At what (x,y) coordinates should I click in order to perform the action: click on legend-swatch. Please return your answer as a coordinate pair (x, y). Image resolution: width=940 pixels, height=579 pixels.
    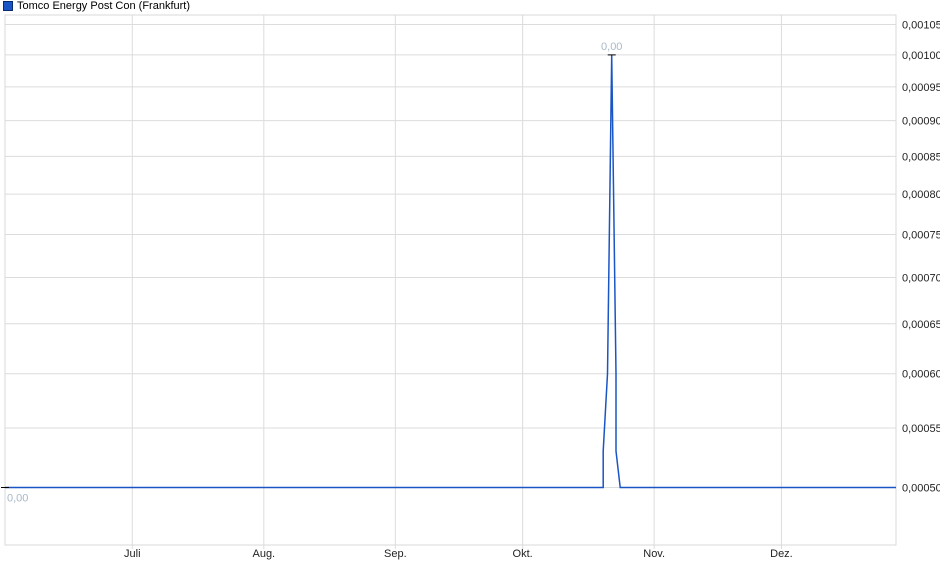
    Looking at the image, I should click on (8, 6).